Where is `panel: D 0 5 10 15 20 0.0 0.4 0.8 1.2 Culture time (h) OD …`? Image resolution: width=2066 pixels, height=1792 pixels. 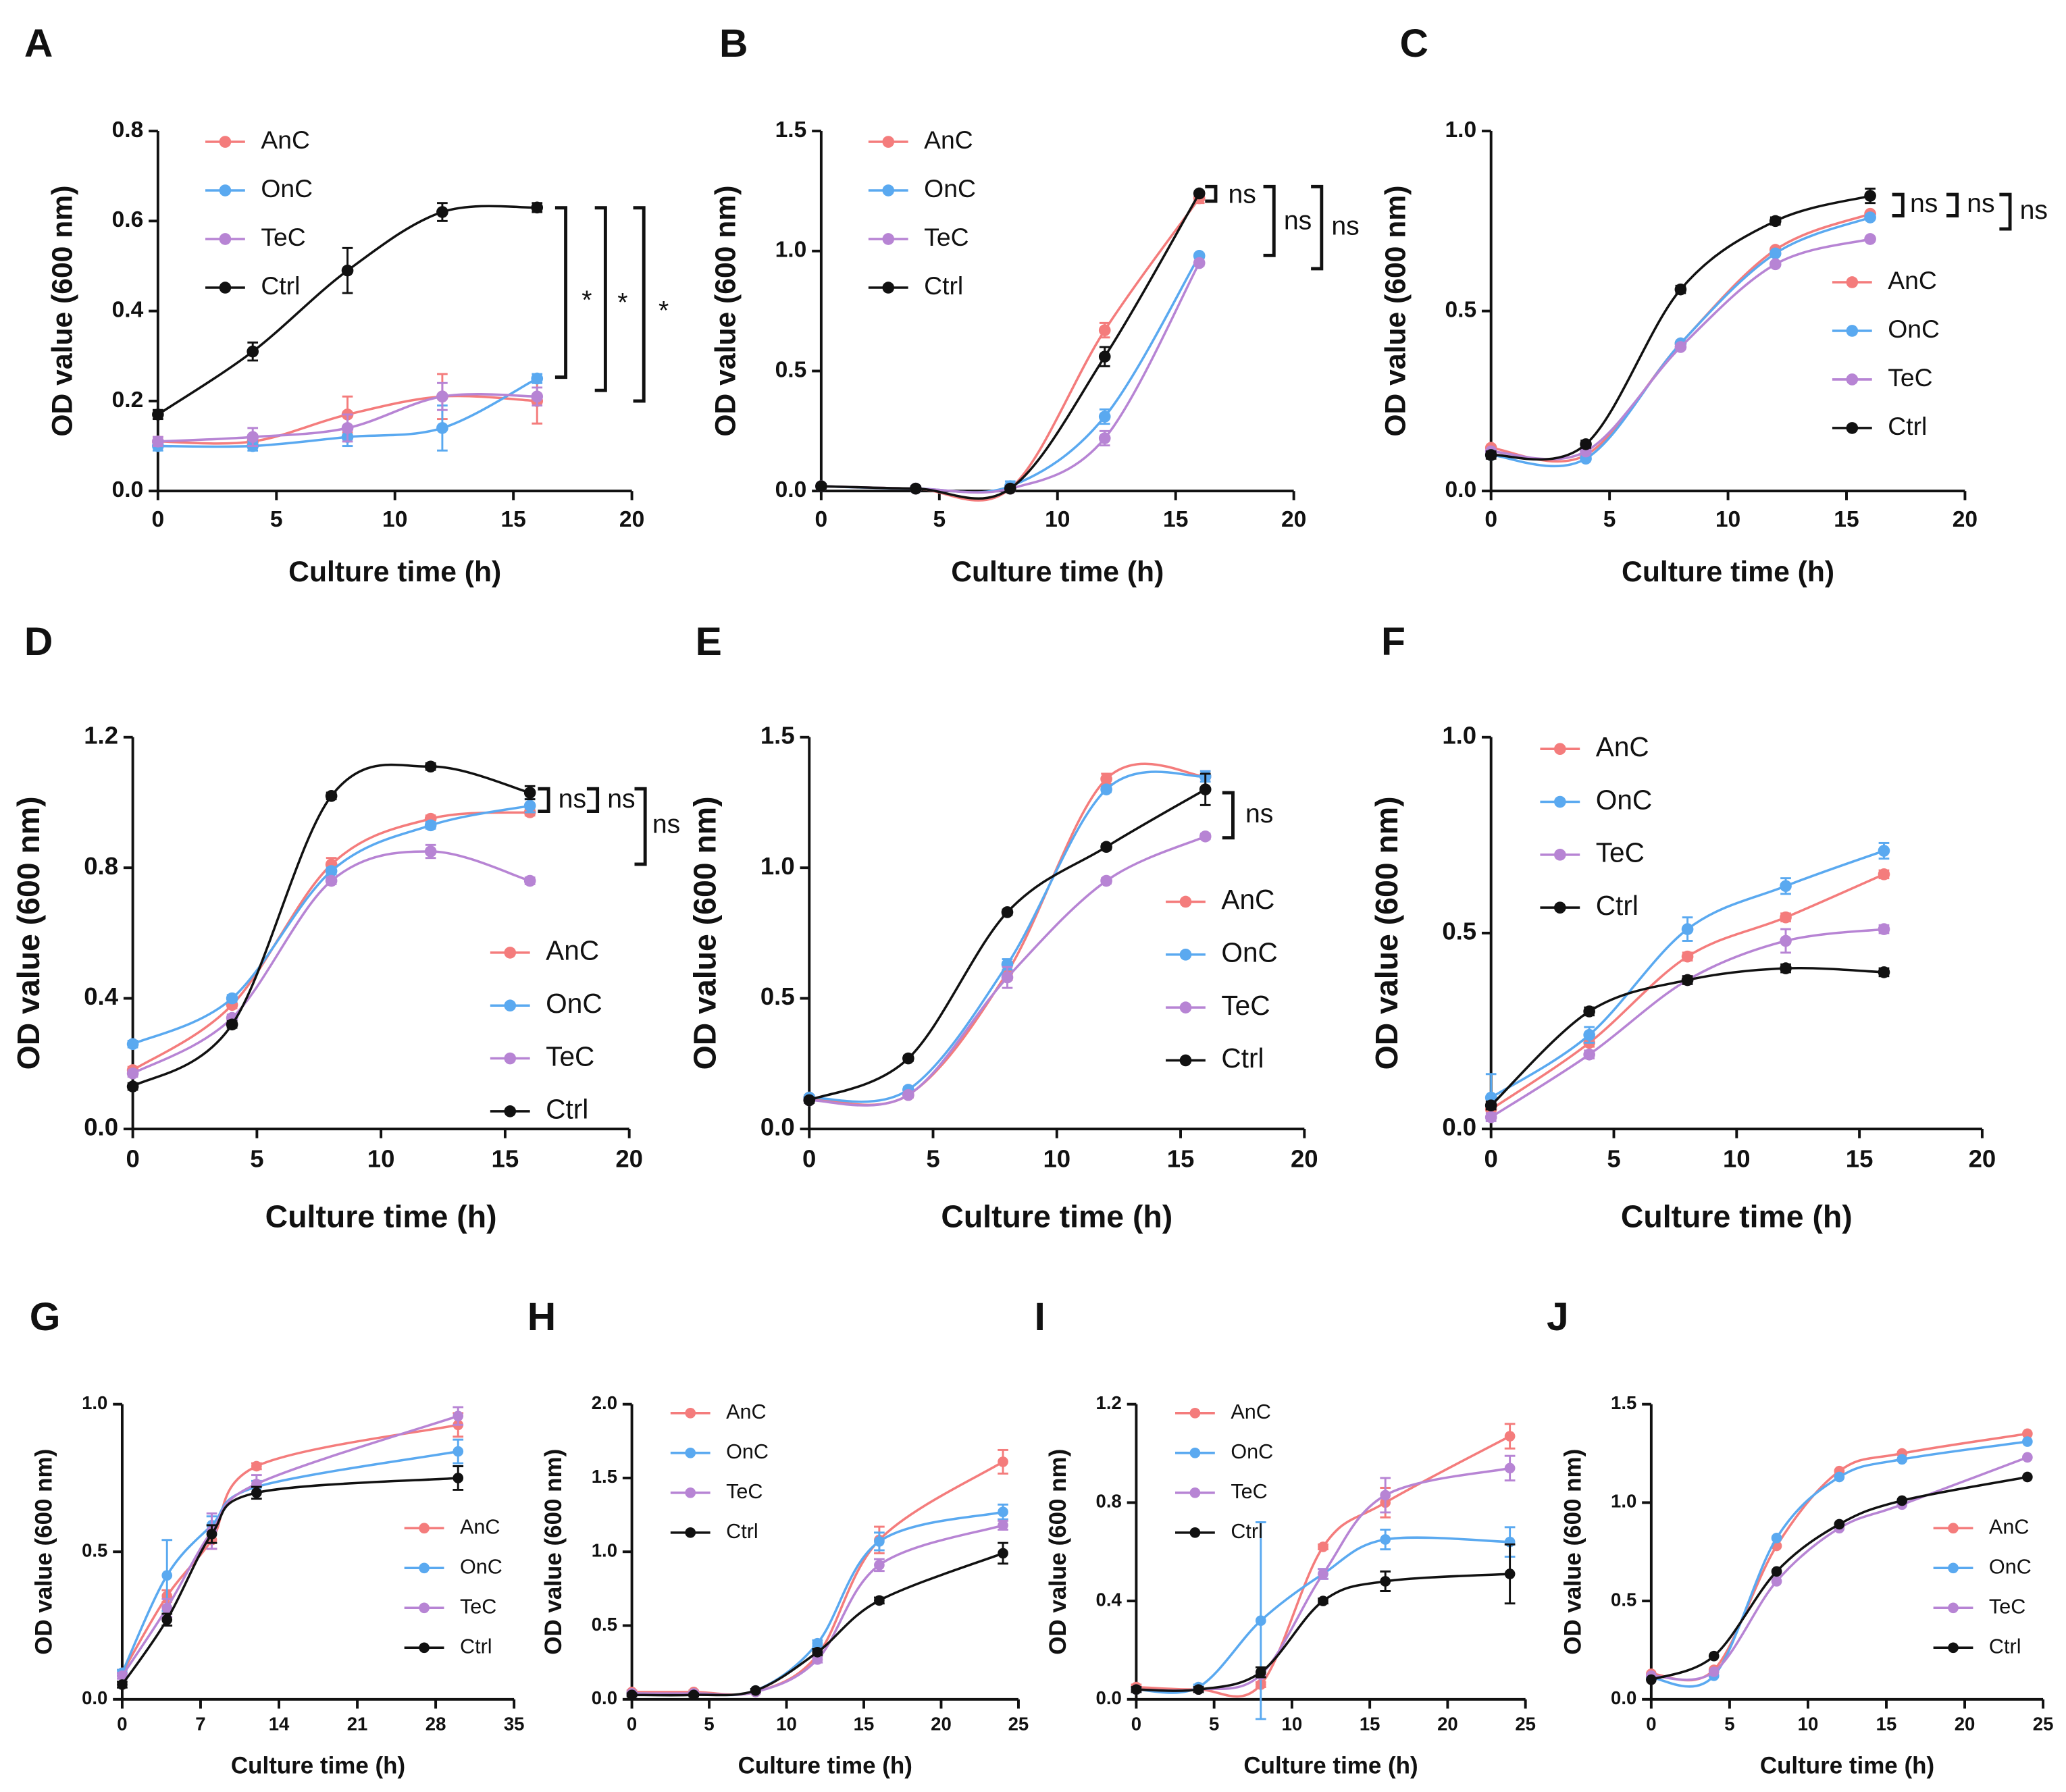
panel: D 0 5 10 15 20 0.0 0.4 0.8 1.2 Culture time (h) OD … is located at coordinates (345, 927).